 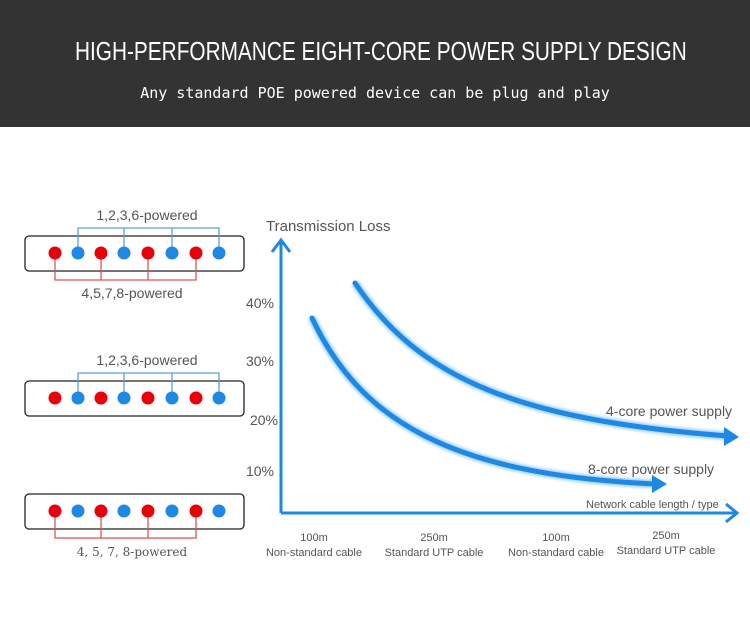 I want to click on red-pins-label: 4, 5, 7, 8-powered, so click(x=132, y=552).